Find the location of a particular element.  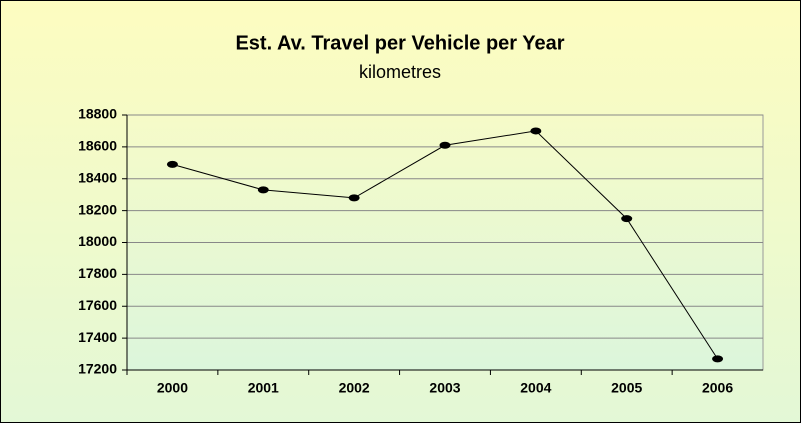

x-tick-label: 2002 is located at coordinates (354, 388).